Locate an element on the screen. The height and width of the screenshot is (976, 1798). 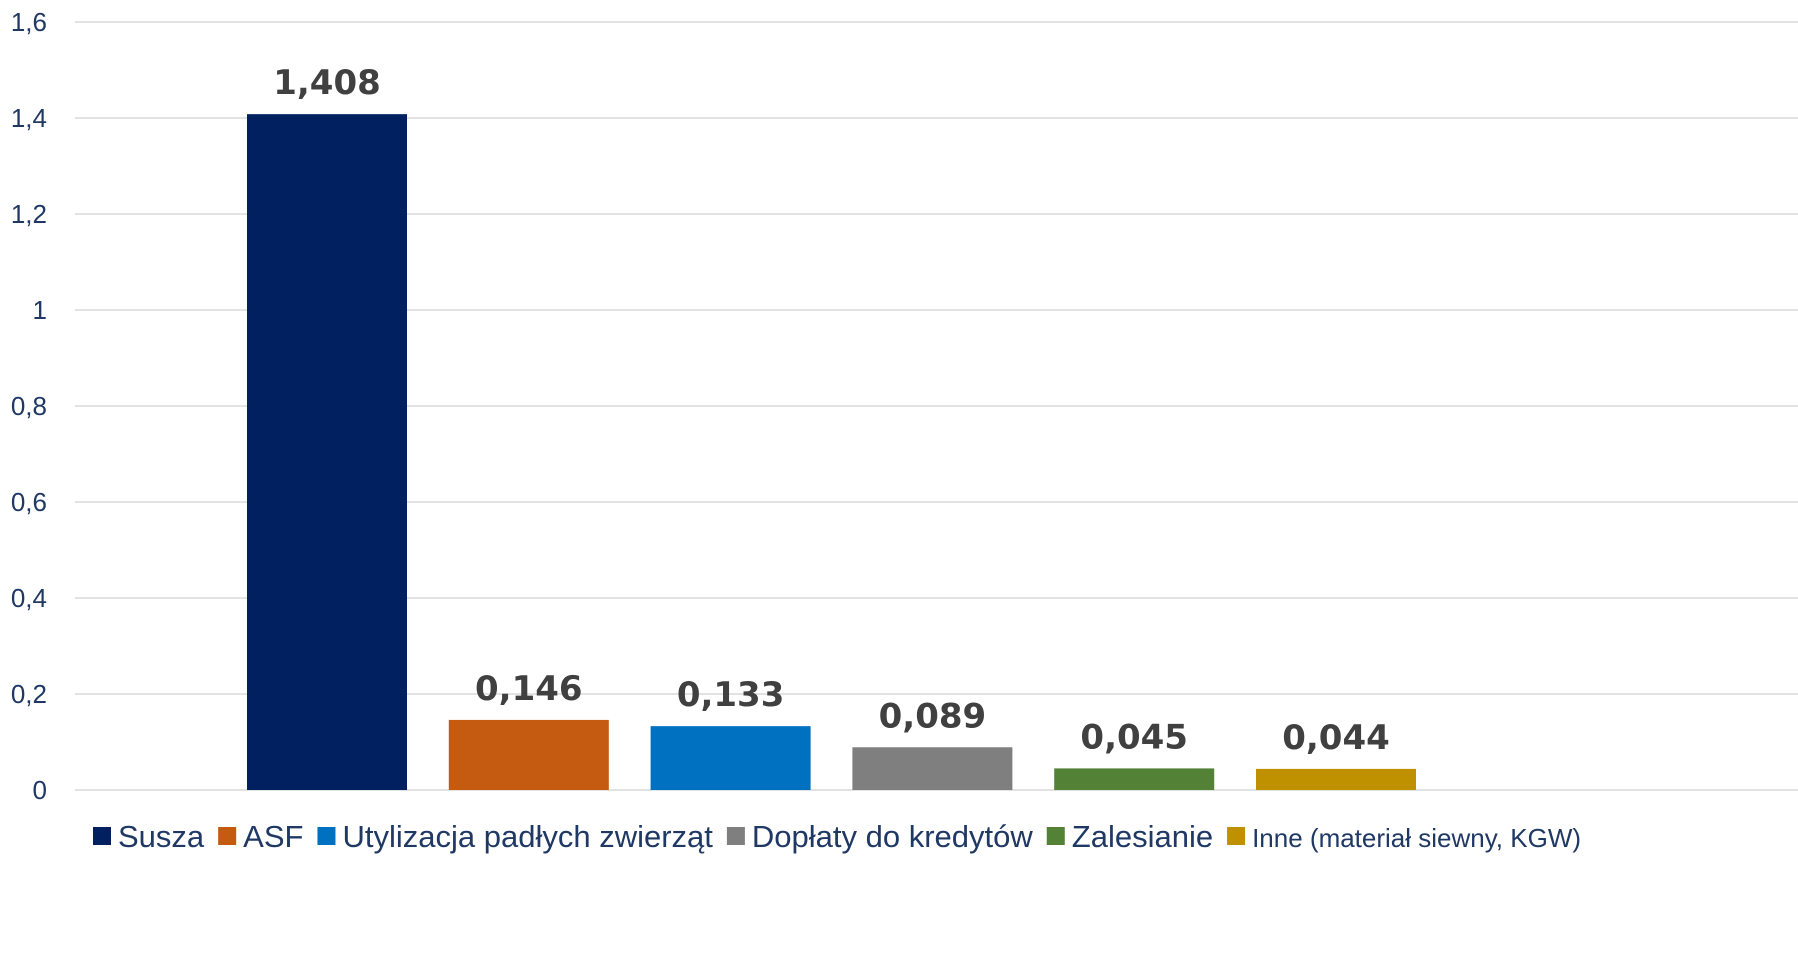
legend-label: Dopłaty do kredytów is located at coordinates (892, 836).